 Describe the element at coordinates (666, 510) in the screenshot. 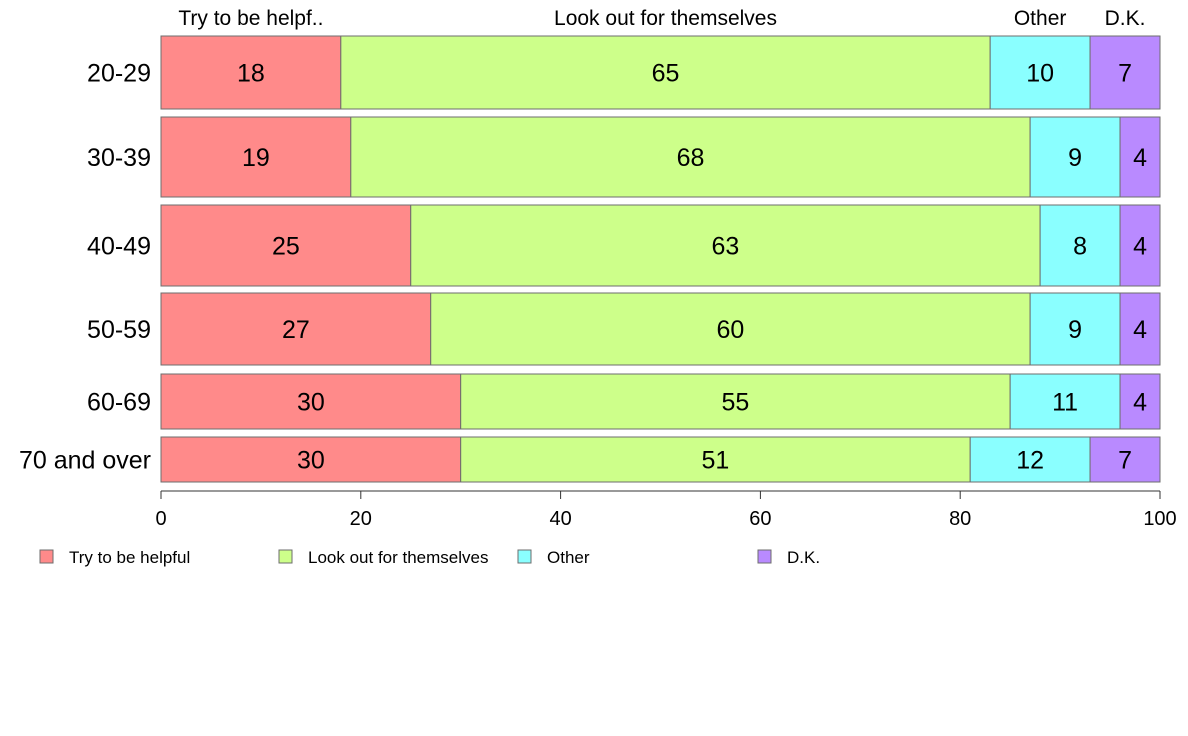

I see `x-axis: 0 20 40 60 80 100` at that location.